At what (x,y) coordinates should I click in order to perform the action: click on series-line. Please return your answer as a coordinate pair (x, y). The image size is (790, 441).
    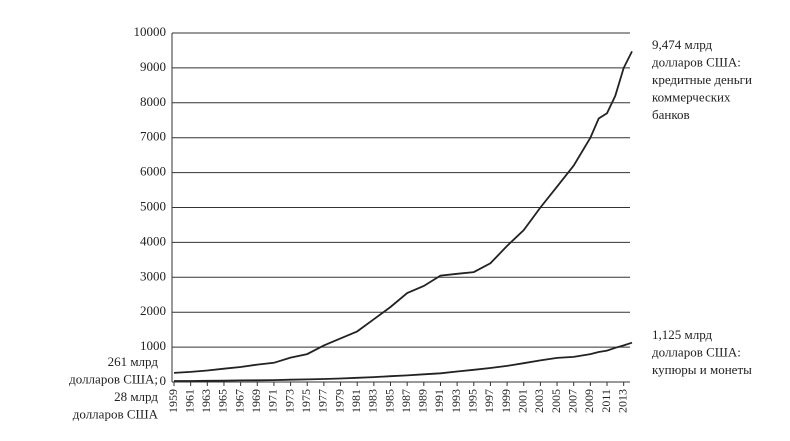
    Looking at the image, I should click on (403, 361).